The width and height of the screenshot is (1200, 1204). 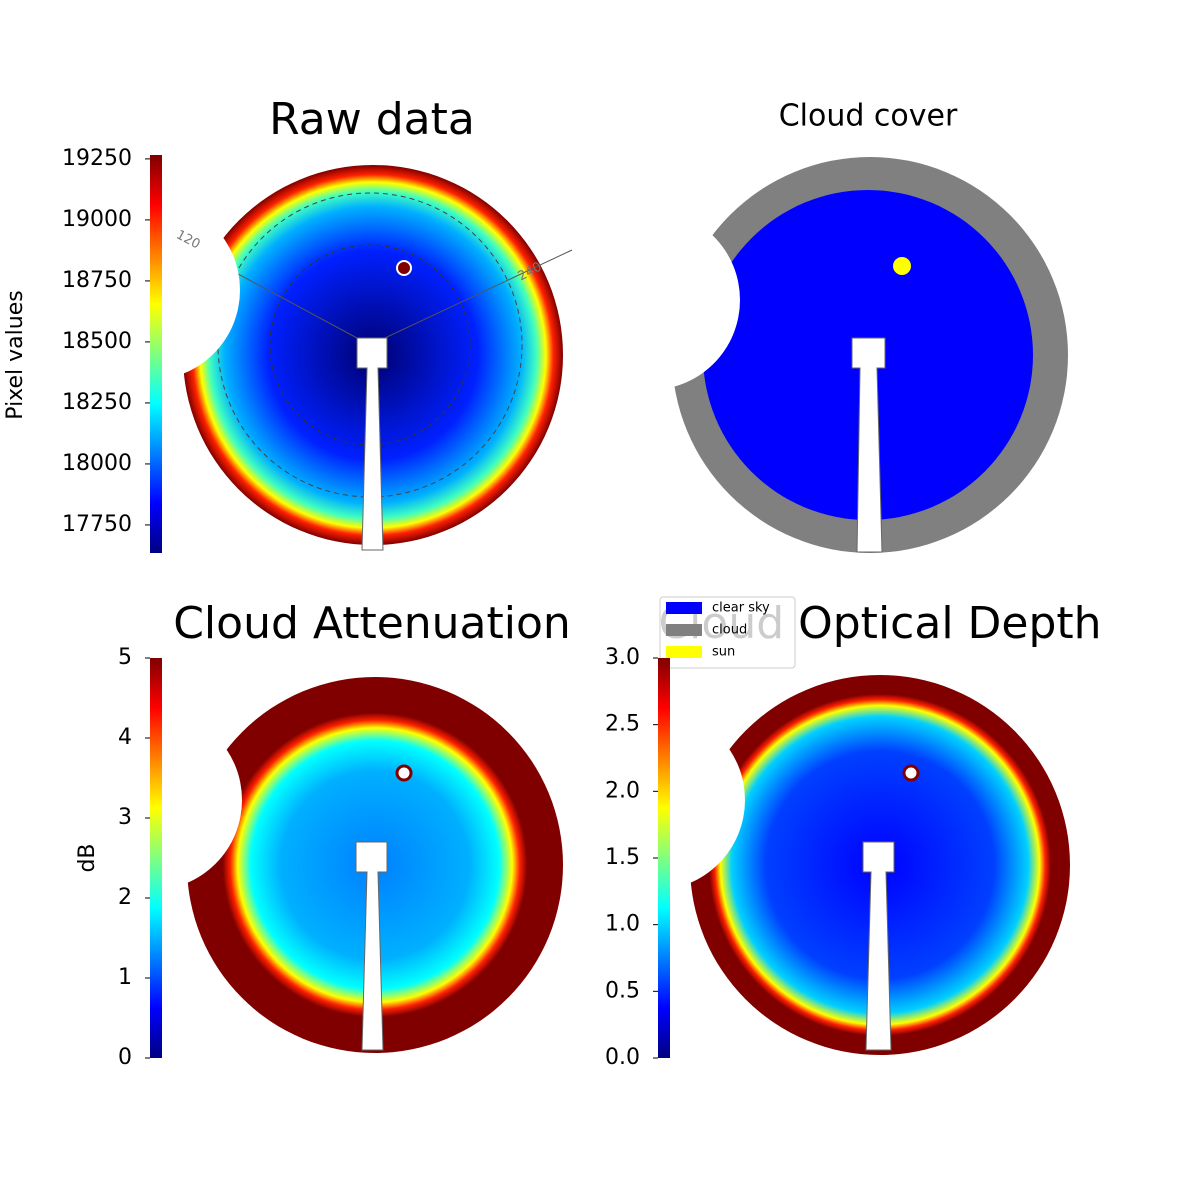 I want to click on colorbar-tick-label: 2.5, so click(x=622, y=724).